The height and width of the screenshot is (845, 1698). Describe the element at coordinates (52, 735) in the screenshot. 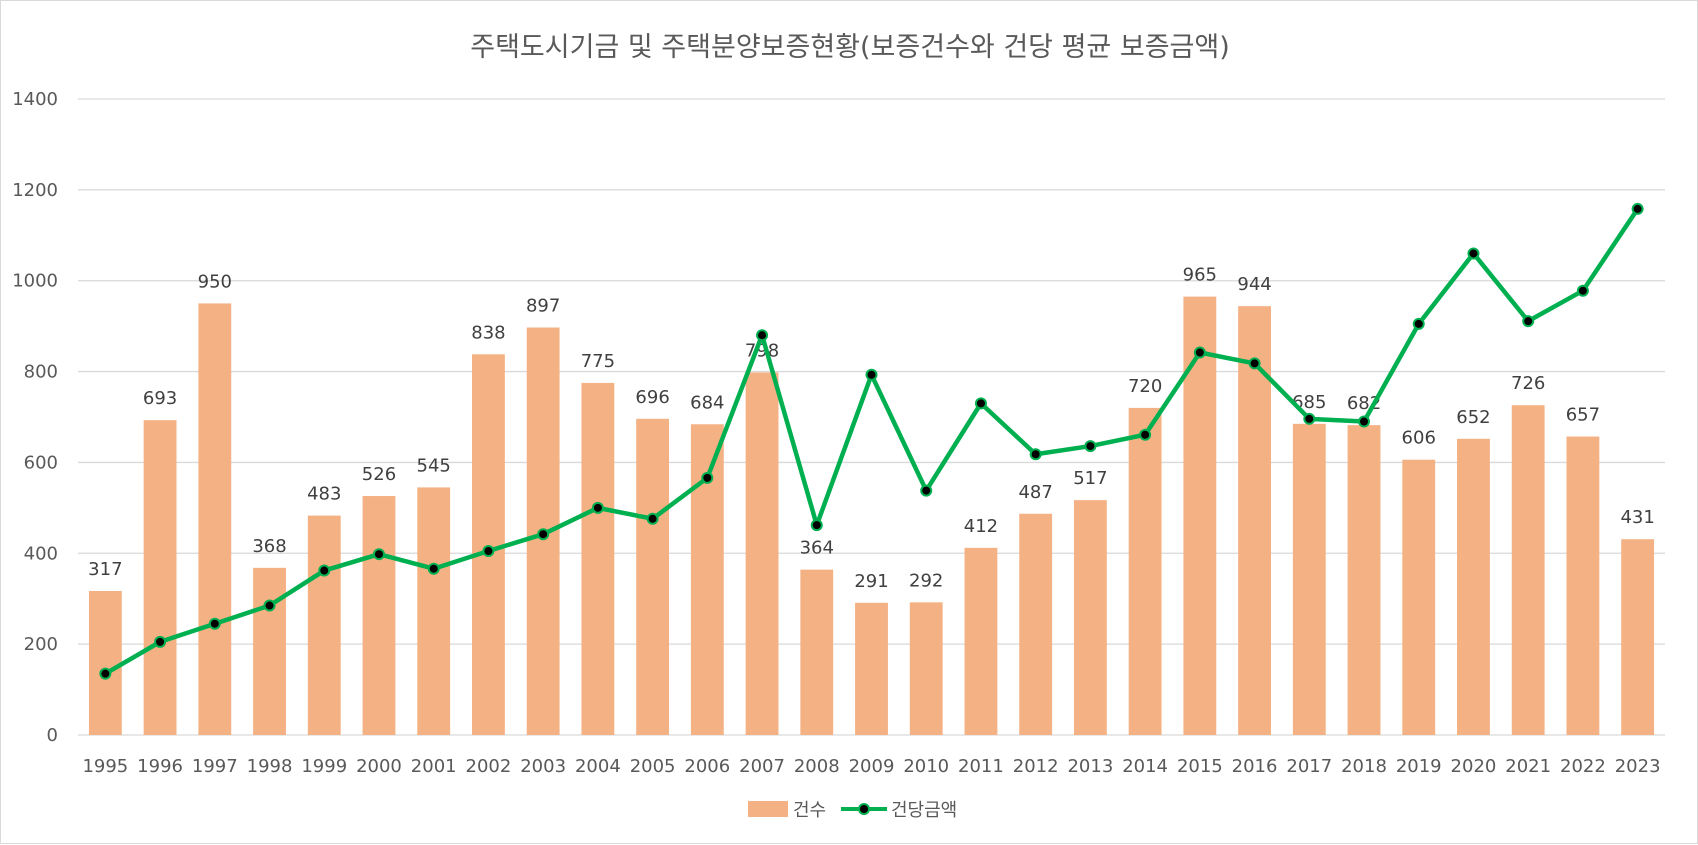

I see `y-tick-label: 0` at that location.